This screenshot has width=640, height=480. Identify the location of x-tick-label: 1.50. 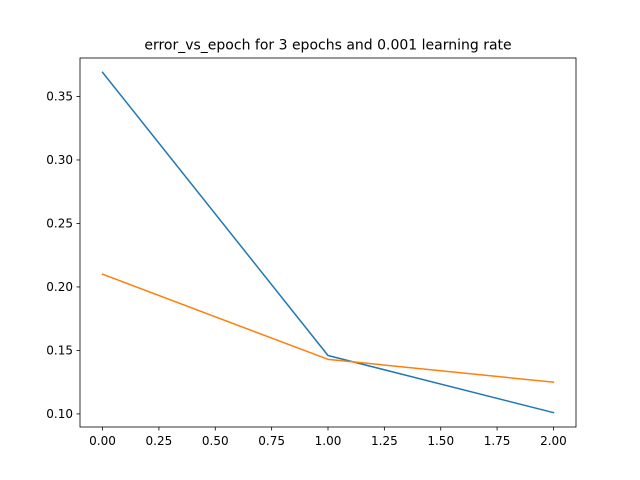
(440, 441).